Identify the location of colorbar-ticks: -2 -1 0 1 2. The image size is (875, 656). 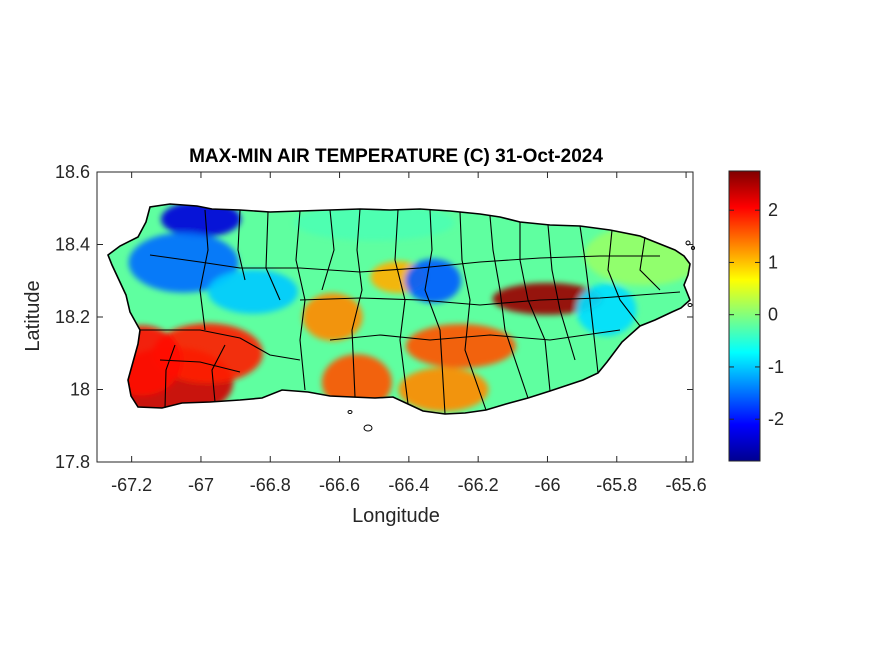
(756, 314).